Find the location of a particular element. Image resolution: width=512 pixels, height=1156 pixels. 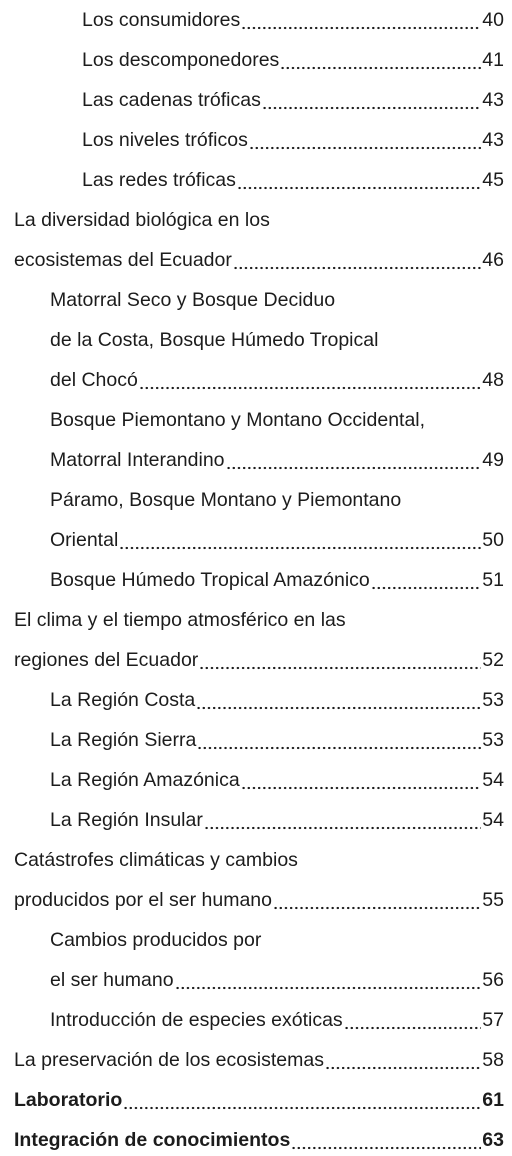

entry-title: La Región Sierra is located at coordinates (123, 740).